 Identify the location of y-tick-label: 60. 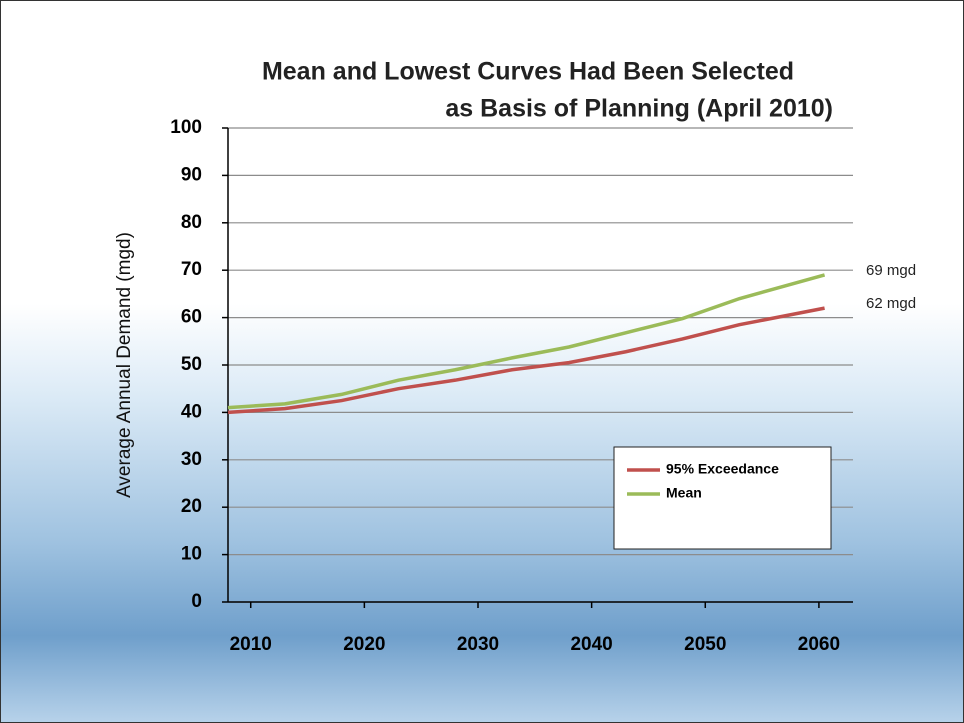
(191, 317).